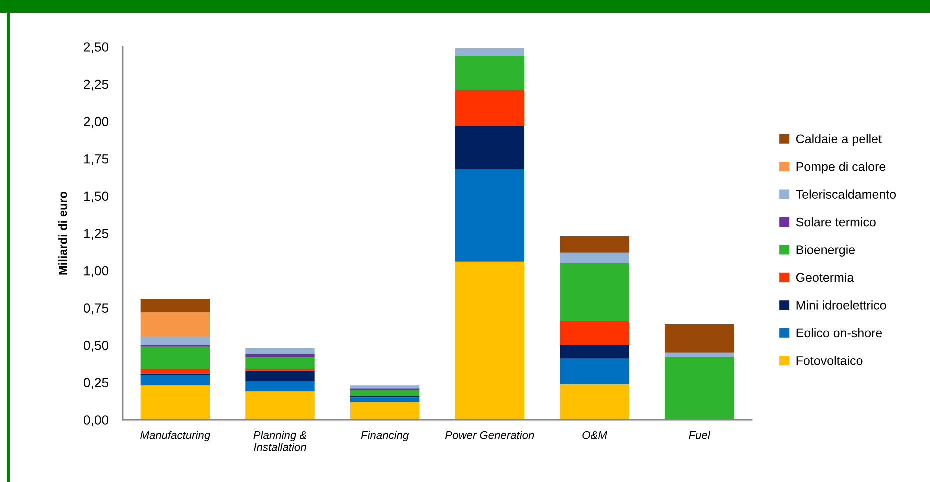  Describe the element at coordinates (385, 436) in the screenshot. I see `x-tick-label: Financing` at that location.